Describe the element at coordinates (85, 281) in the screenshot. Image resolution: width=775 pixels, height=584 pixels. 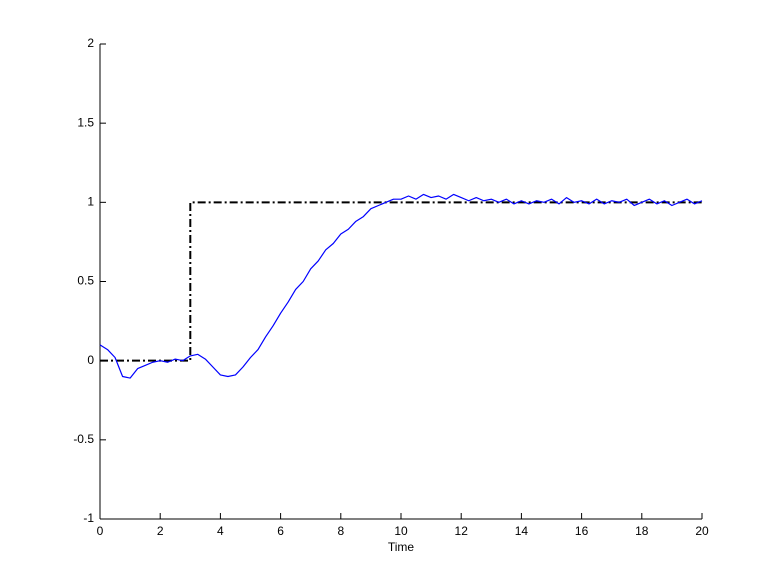
I see `y-tick-label: 0.5` at that location.